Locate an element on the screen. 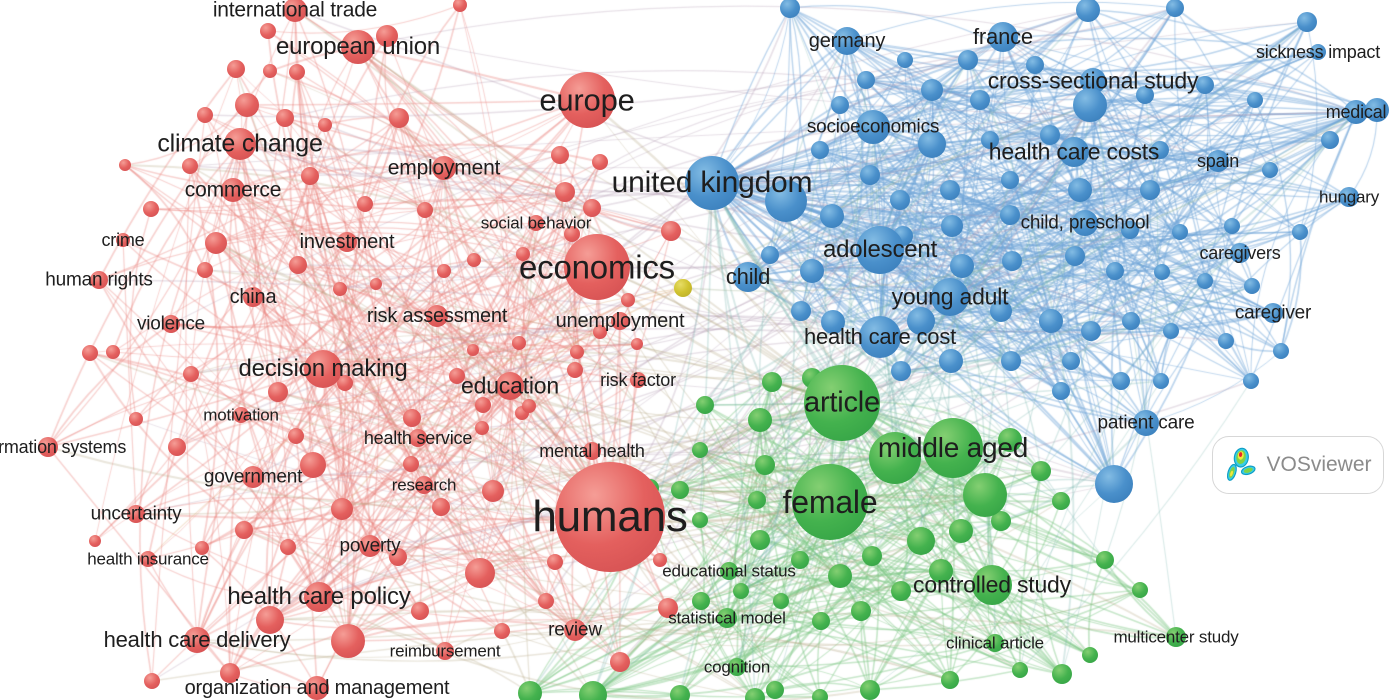 The height and width of the screenshot is (700, 1400). node-label-climate-change: climate change is located at coordinates (240, 143).